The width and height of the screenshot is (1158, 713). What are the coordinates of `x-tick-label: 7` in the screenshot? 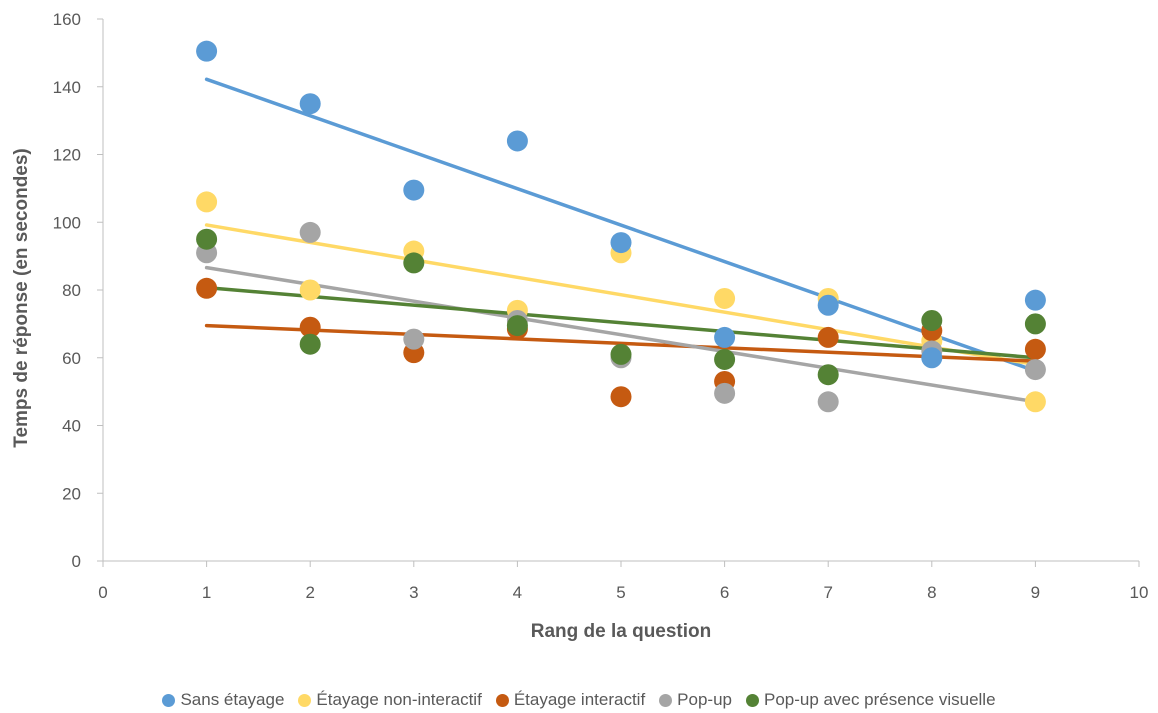 It's located at (827, 592).